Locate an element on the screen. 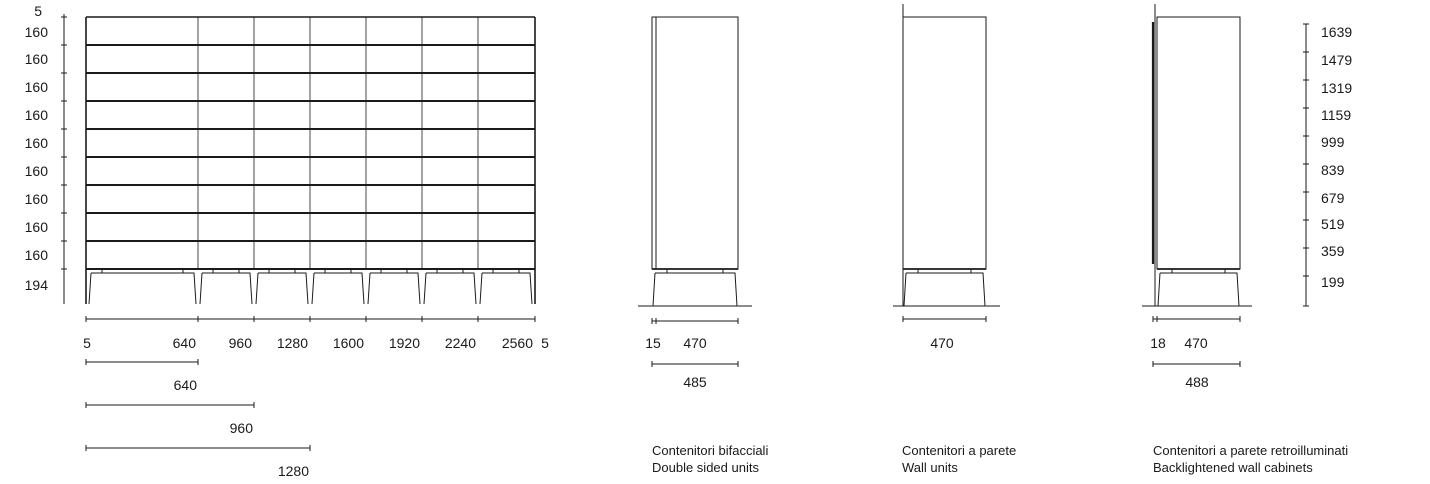 The image size is (1430, 484). caption-wall-units-it: Contenitori a parete is located at coordinates (959, 450).